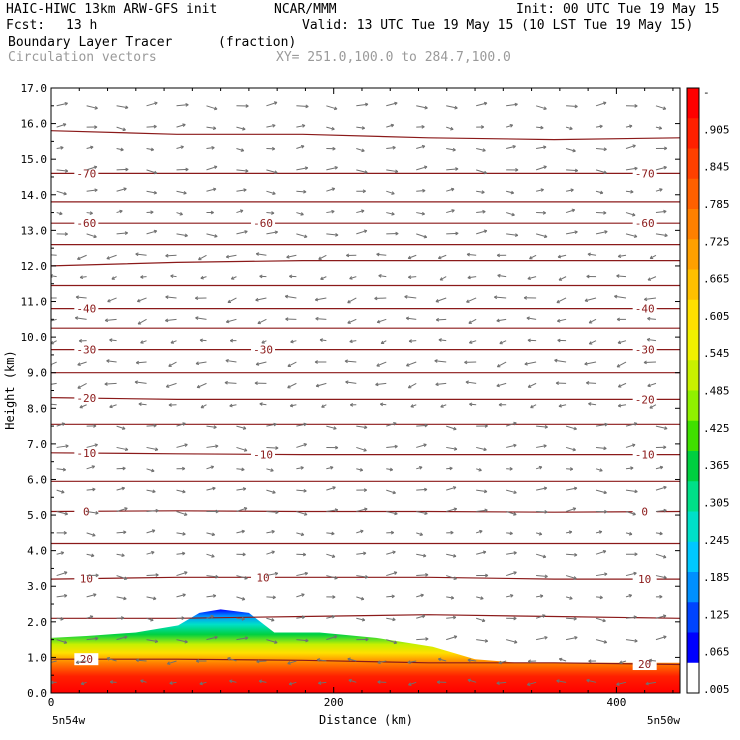 Image resolution: width=740 pixels, height=740 pixels. Describe the element at coordinates (716, 428) in the screenshot. I see `colorbar-label: .425` at that location.